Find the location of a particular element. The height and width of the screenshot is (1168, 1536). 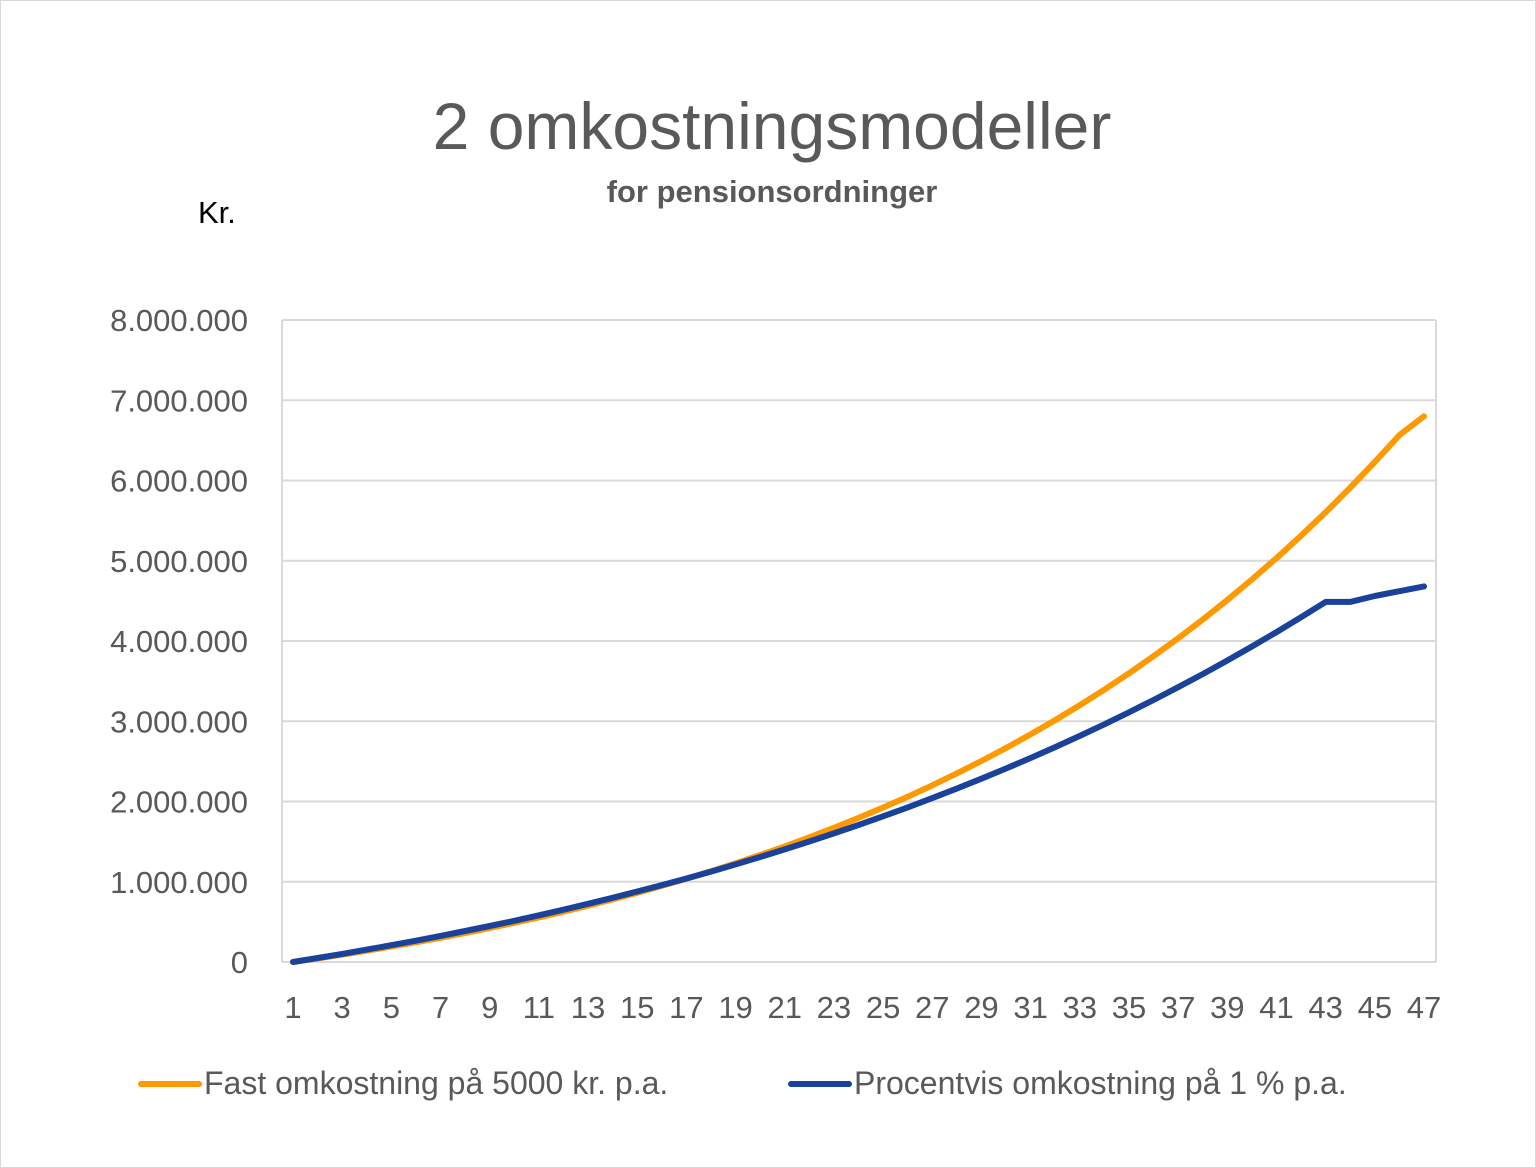

x-tick-label: 45 is located at coordinates (1375, 1007).